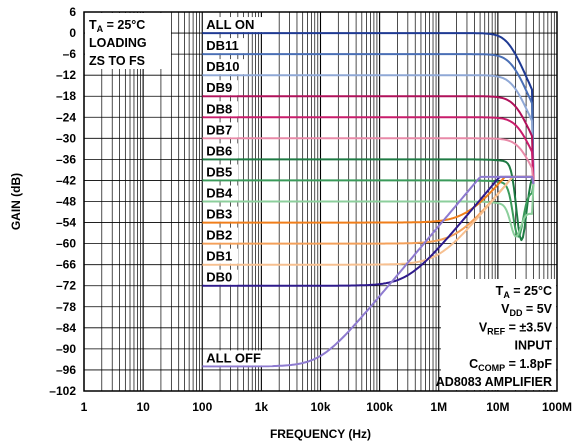 The image size is (587, 444). Describe the element at coordinates (66, 96) in the screenshot. I see `y-tick-label: –18` at that location.